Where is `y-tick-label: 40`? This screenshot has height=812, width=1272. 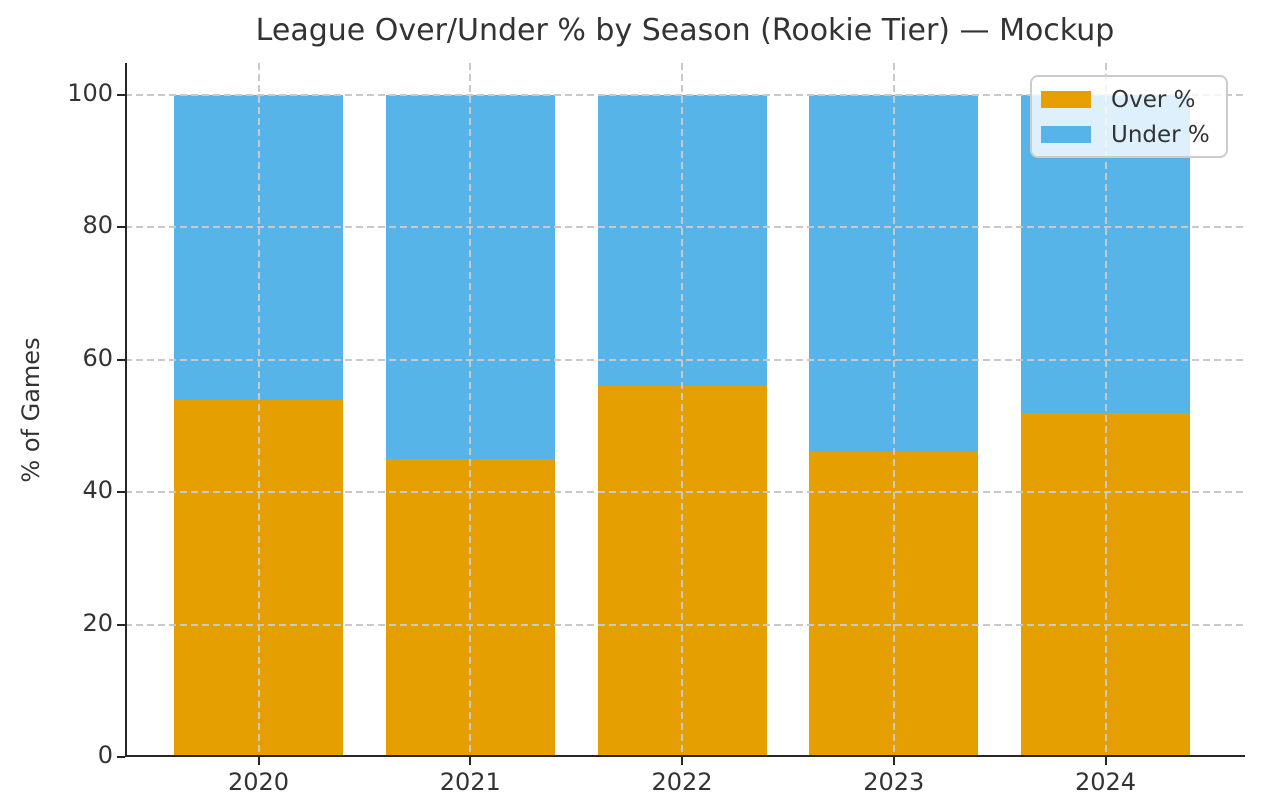
y-tick-label: 40 is located at coordinates (97, 490).